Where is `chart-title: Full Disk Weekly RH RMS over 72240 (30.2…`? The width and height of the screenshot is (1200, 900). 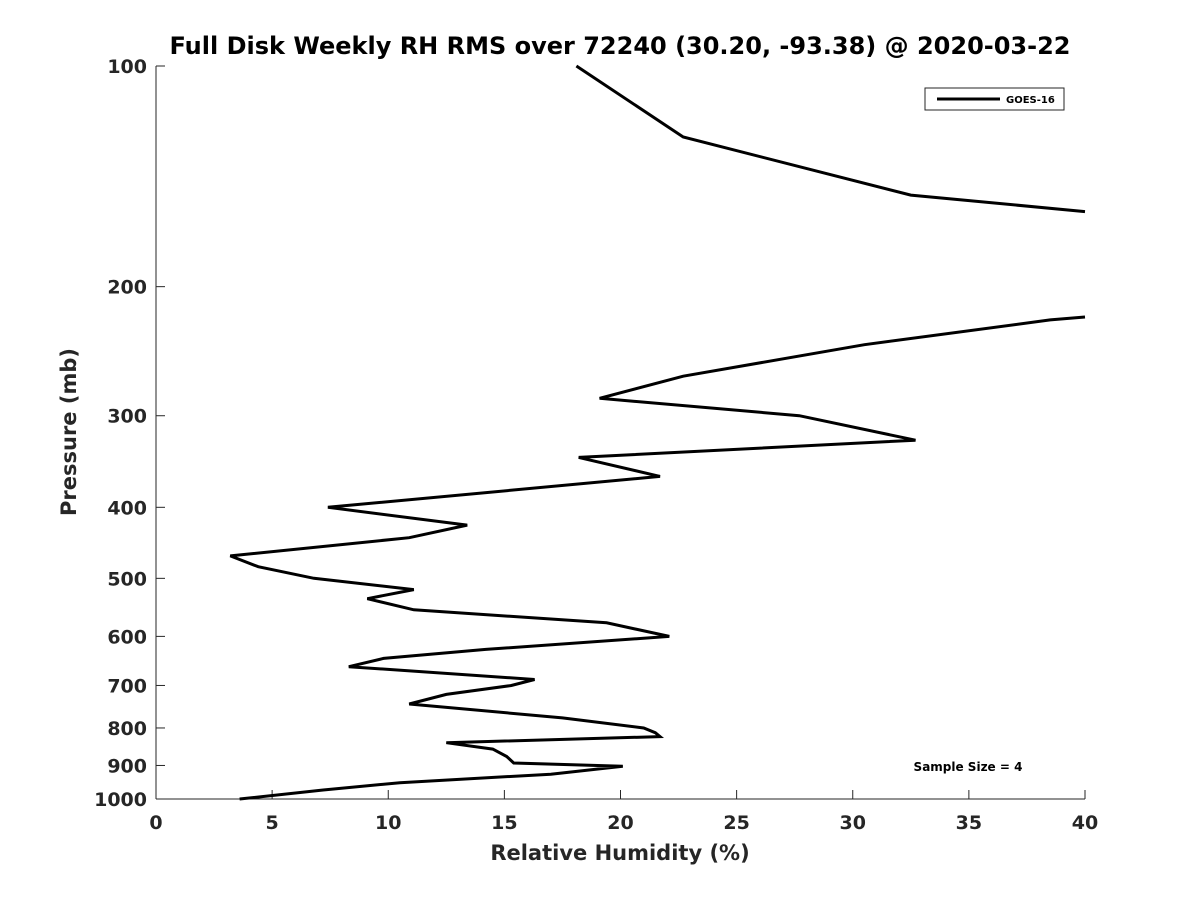
chart-title: Full Disk Weekly RH RMS over 72240 (30.2… is located at coordinates (619, 46).